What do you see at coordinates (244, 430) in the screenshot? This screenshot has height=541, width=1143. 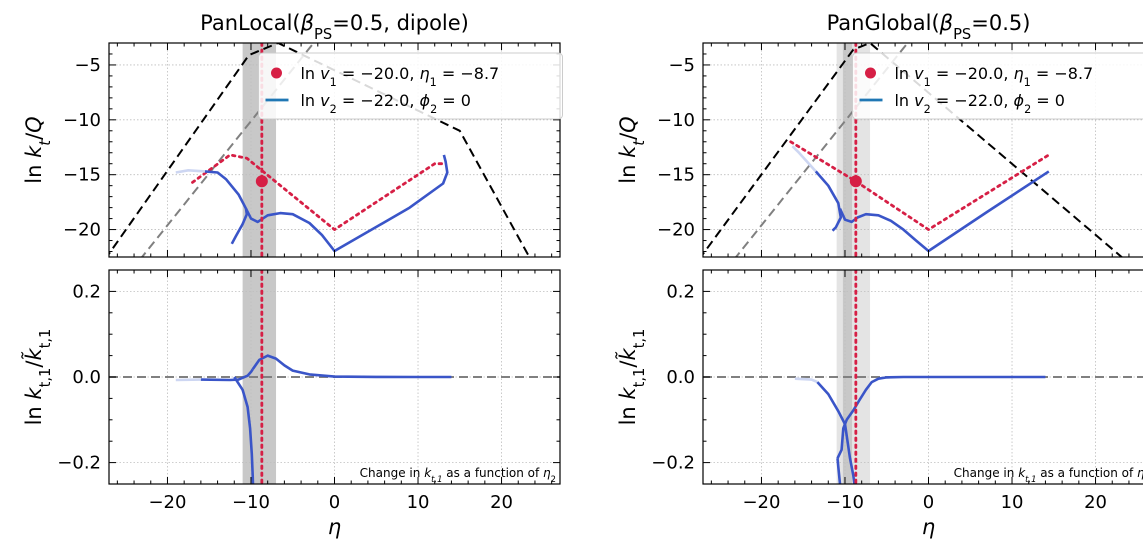 I see `series-blue-drop` at bounding box center [244, 430].